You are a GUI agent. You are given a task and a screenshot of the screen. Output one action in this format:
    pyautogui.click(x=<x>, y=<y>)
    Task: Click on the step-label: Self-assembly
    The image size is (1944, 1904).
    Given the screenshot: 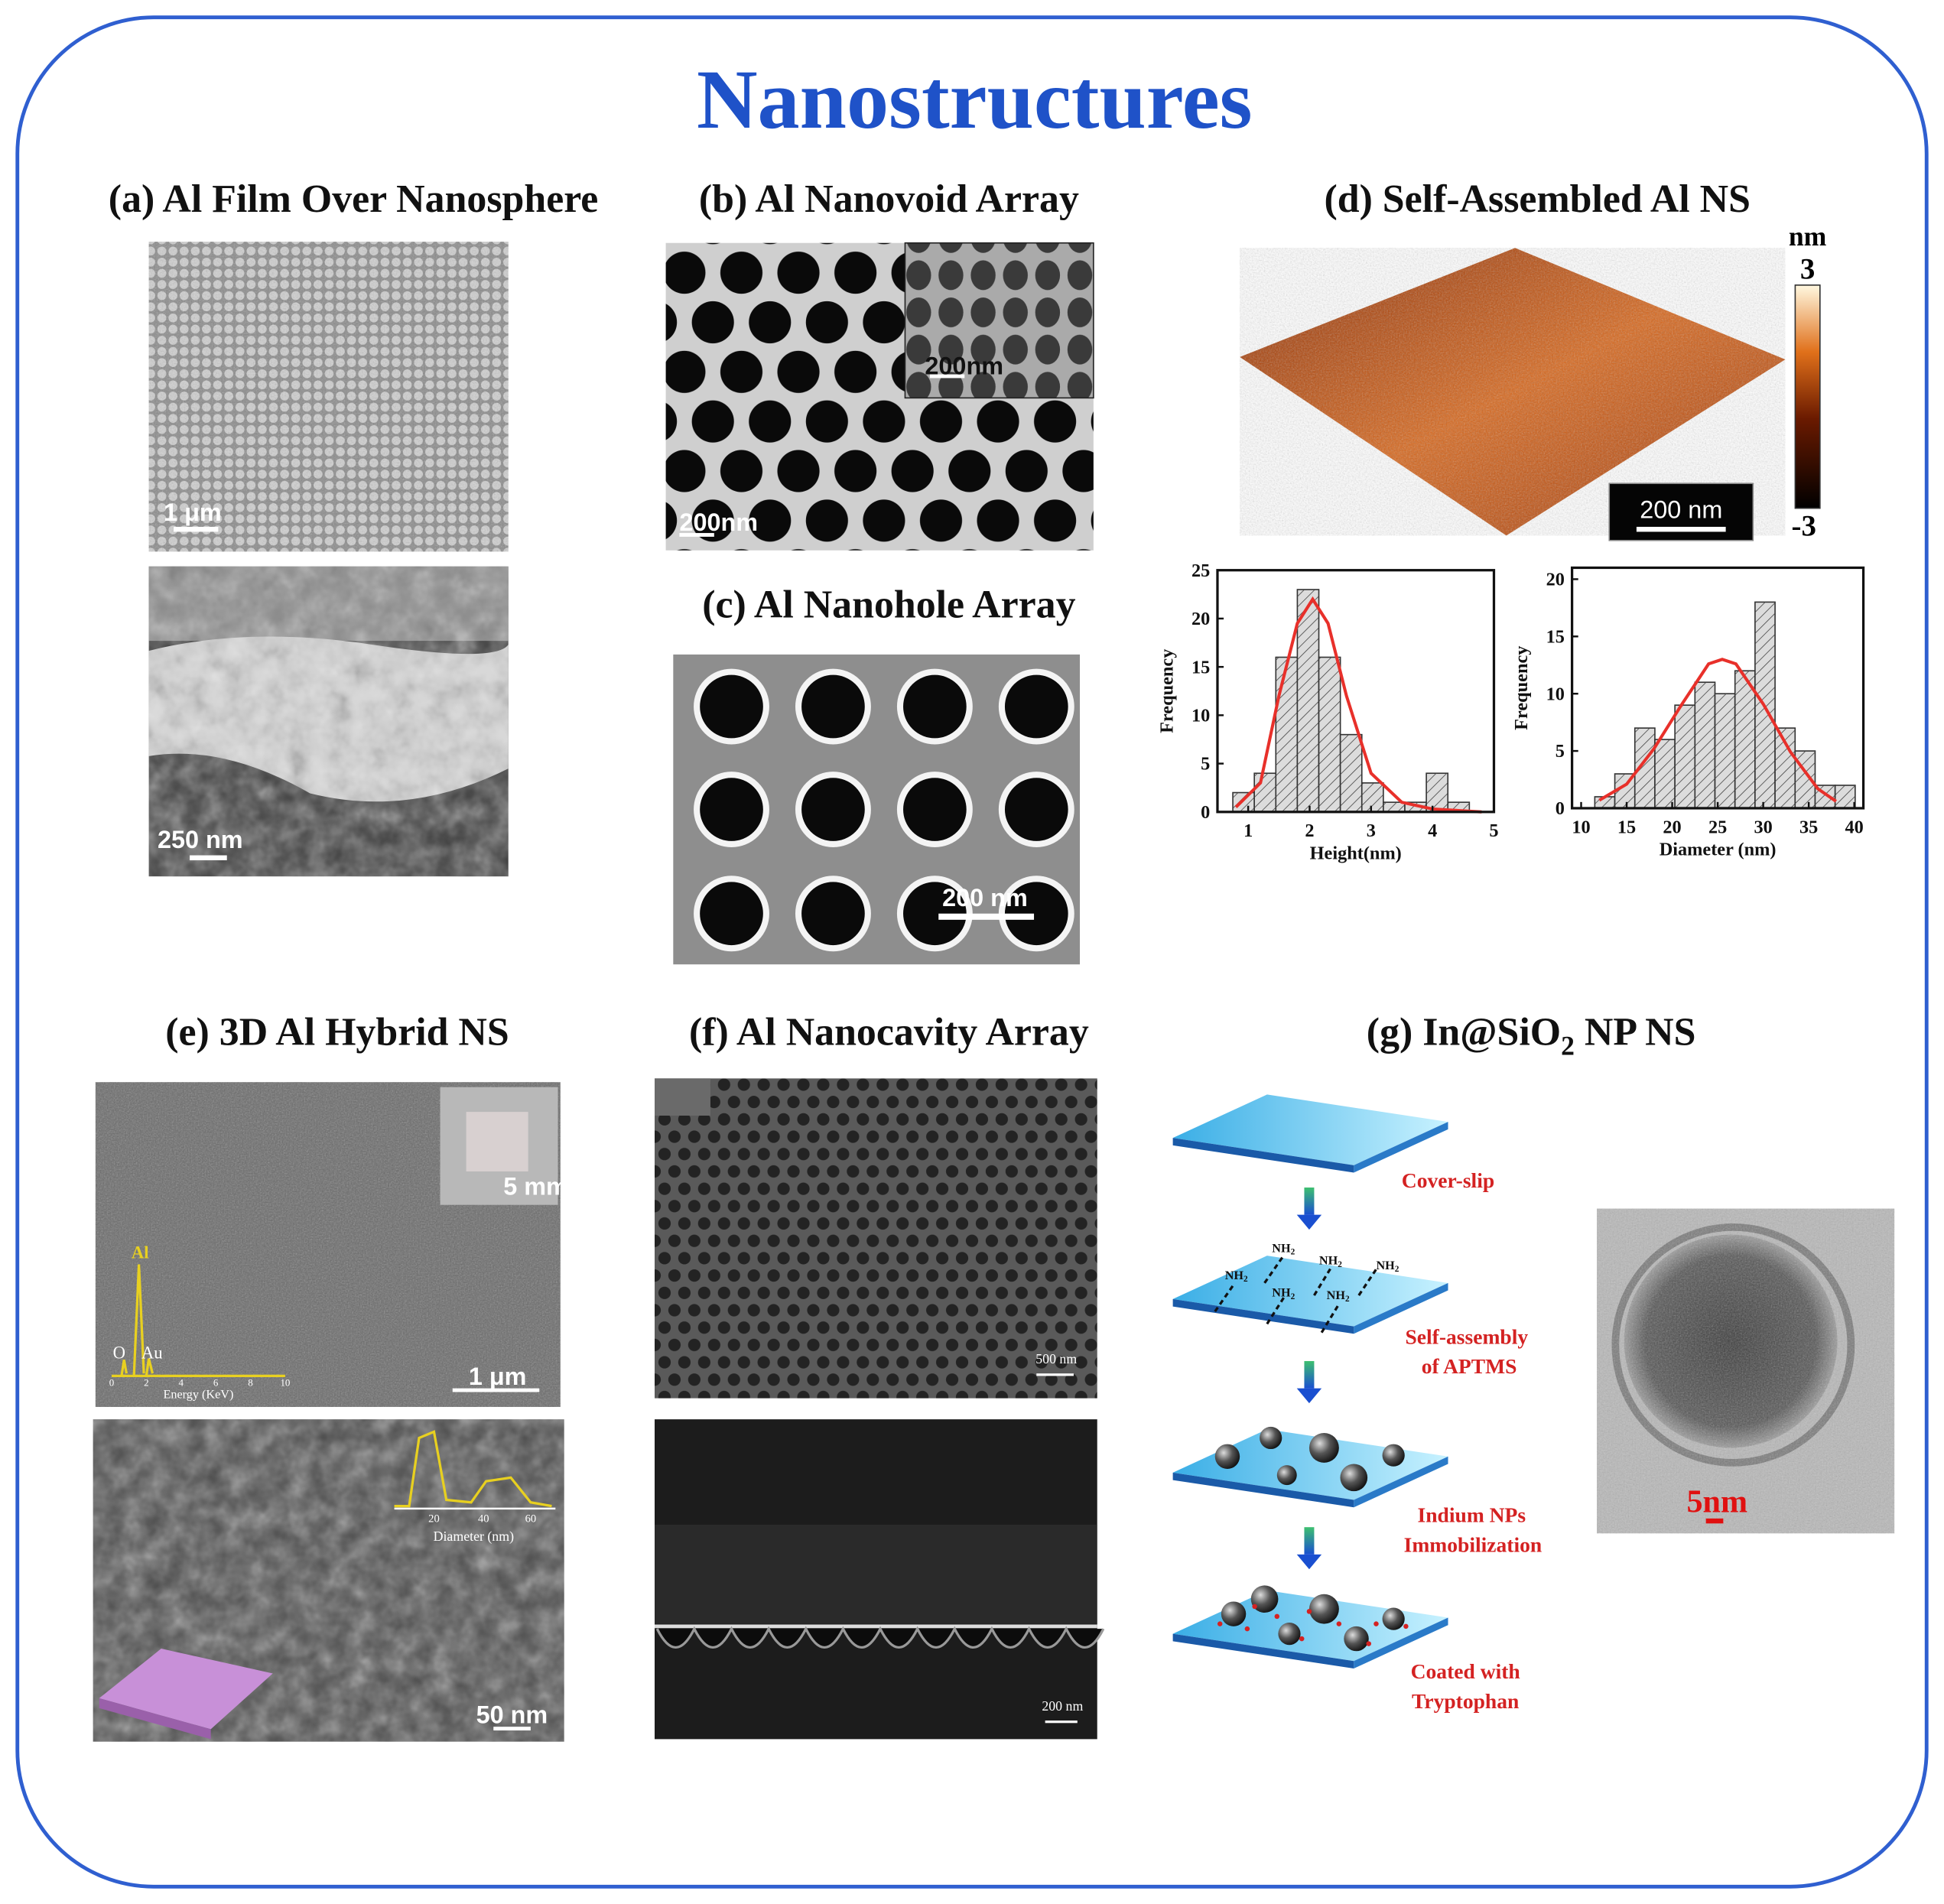 What is the action you would take?
    pyautogui.click(x=1466, y=1336)
    